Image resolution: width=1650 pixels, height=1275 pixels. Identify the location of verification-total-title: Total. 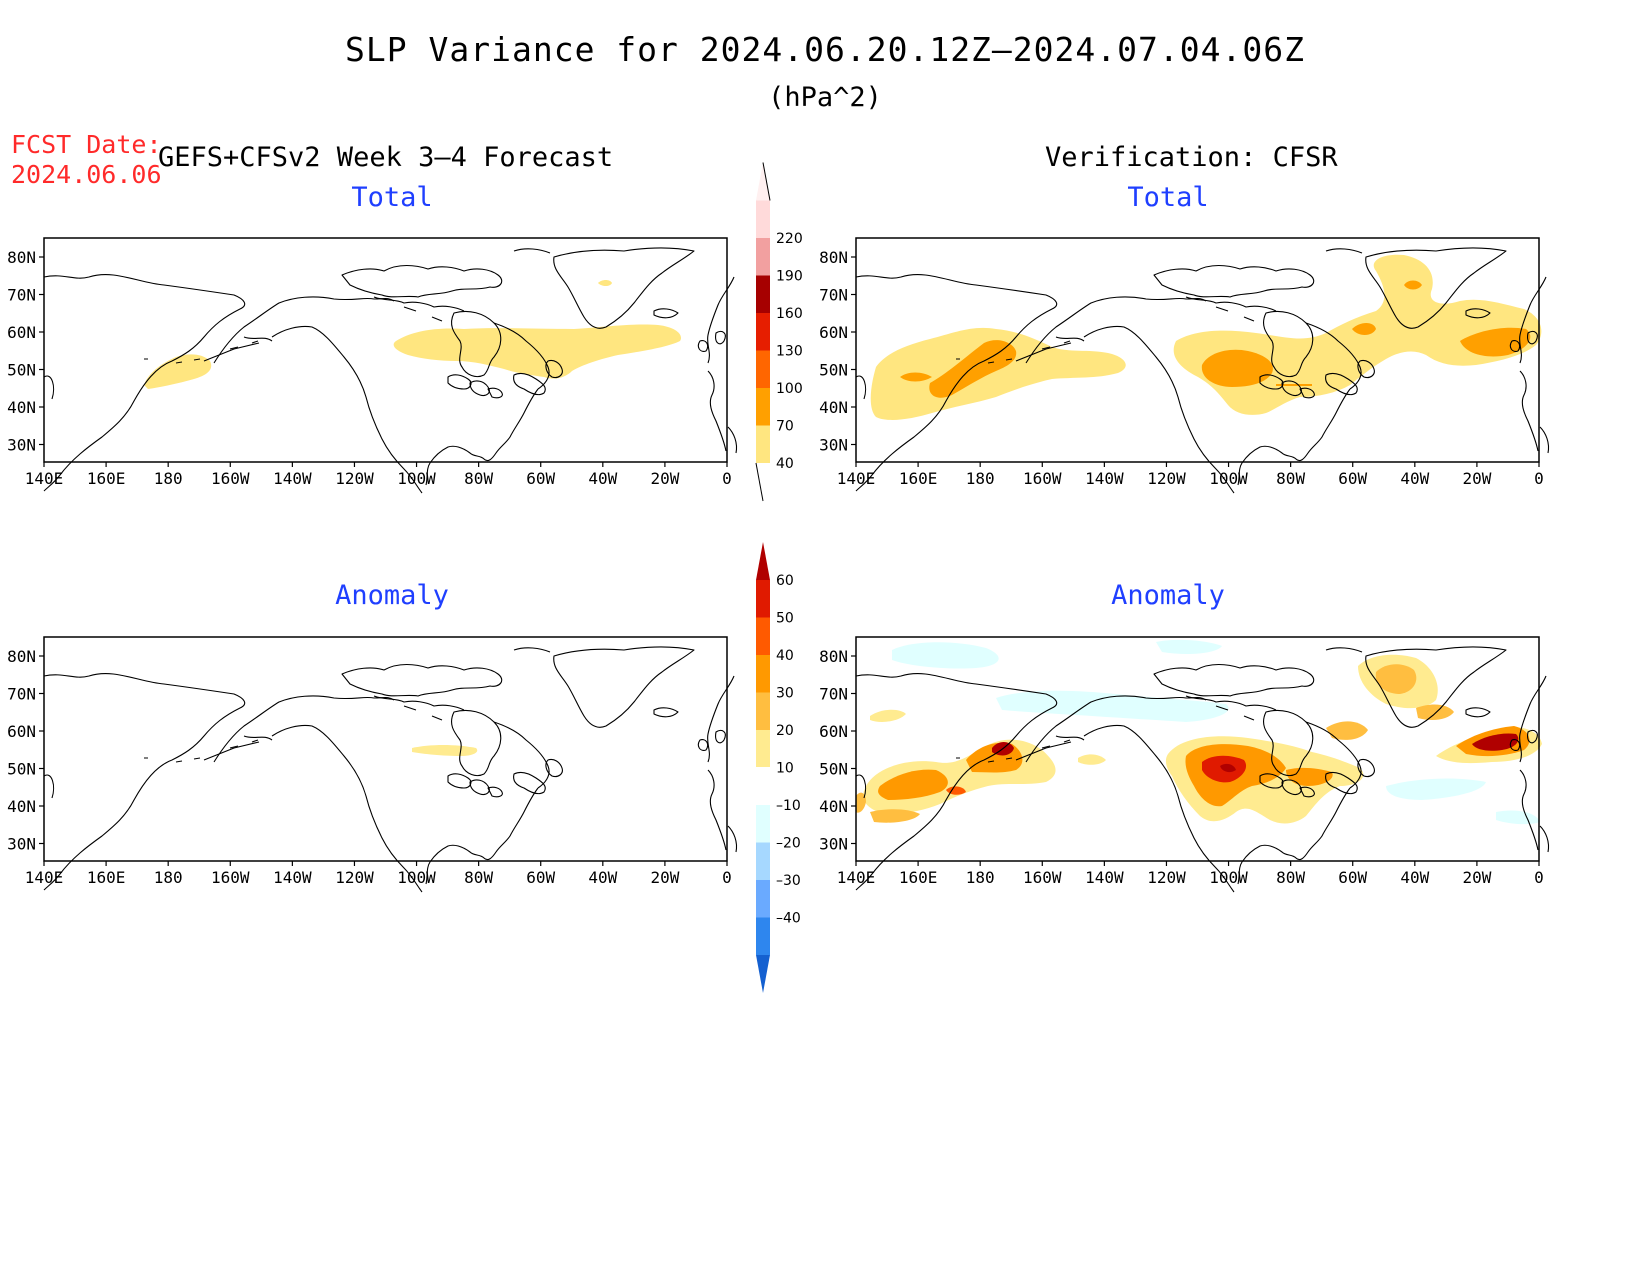
(1168, 197).